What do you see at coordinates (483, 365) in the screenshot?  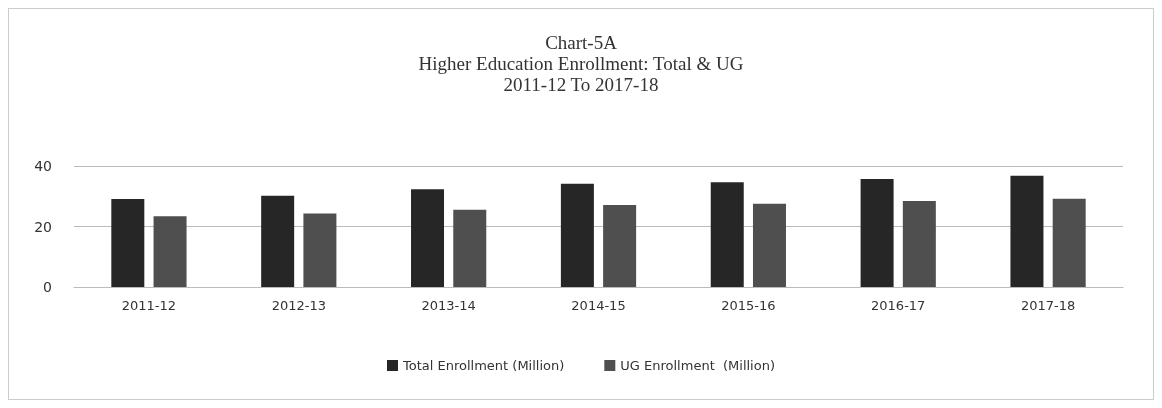 I see `legend-label: Total Enrollment (Million)` at bounding box center [483, 365].